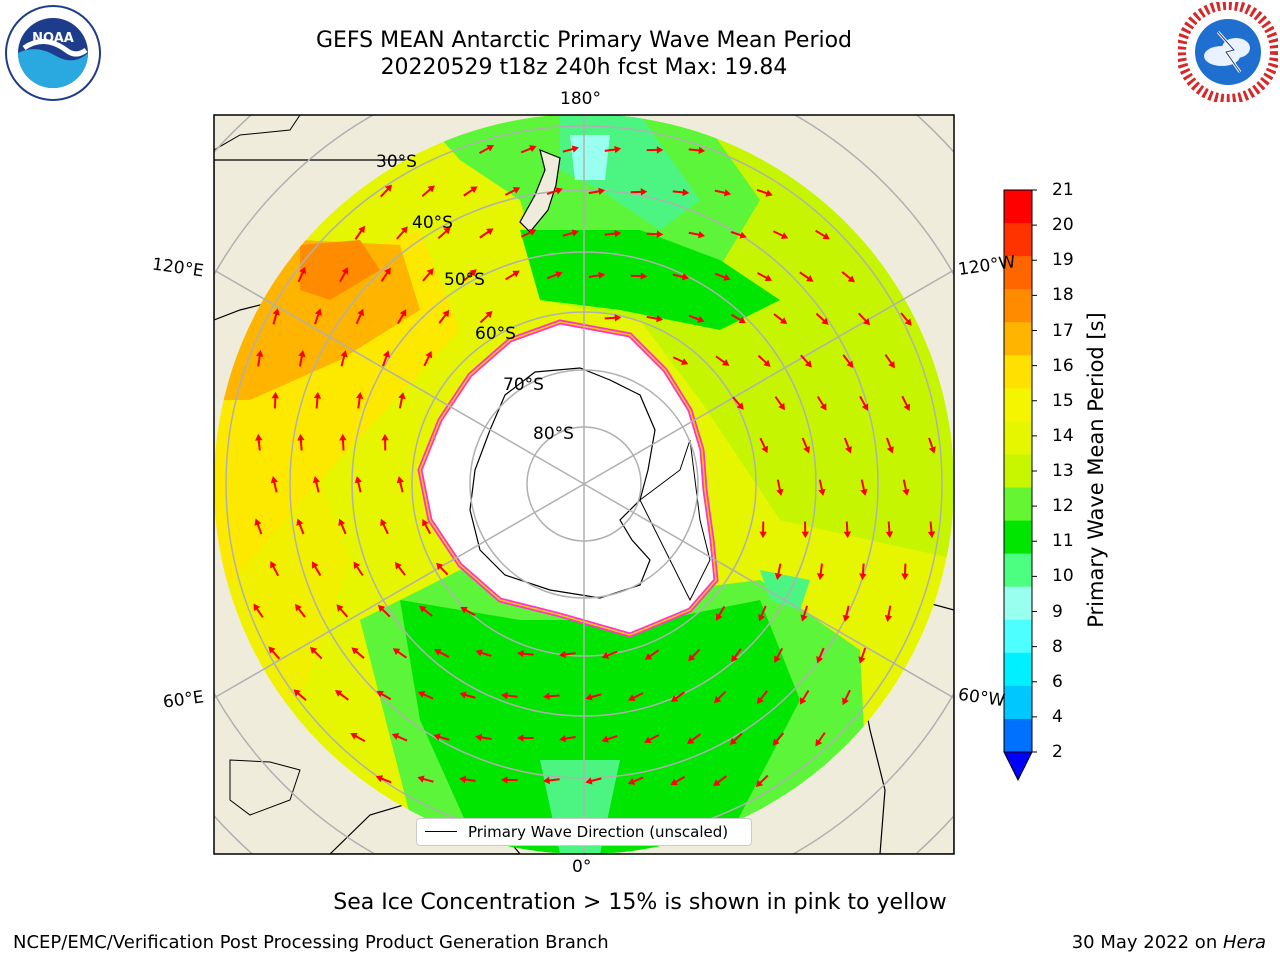 This screenshot has width=1280, height=960. What do you see at coordinates (553, 434) in the screenshot?
I see `lat-label-80s: 80°S` at bounding box center [553, 434].